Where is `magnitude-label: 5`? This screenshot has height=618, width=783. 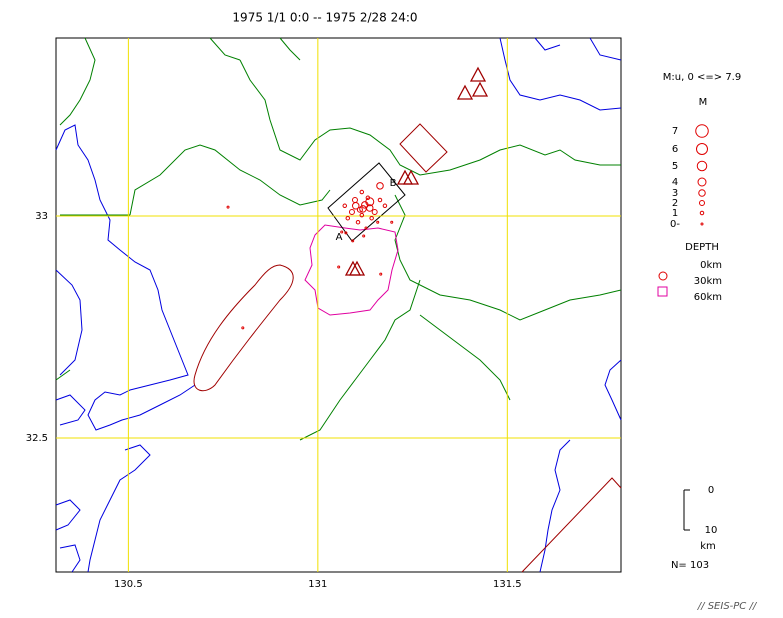
magnitude-label: 5 is located at coordinates (675, 166).